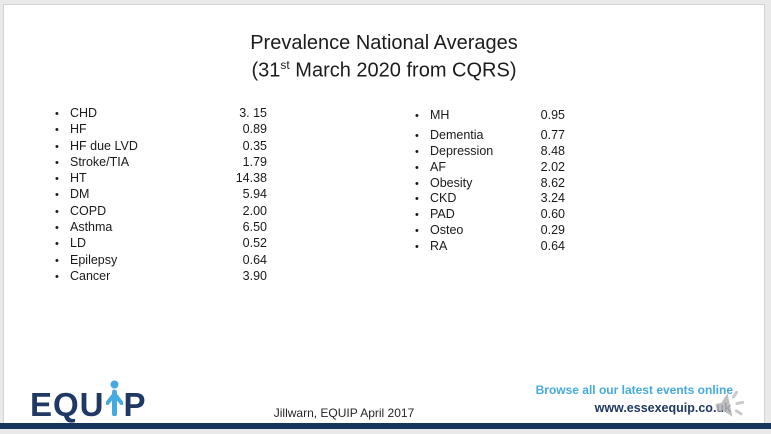 Image resolution: width=771 pixels, height=434 pixels. What do you see at coordinates (439, 246) in the screenshot?
I see `condition-label: RA` at bounding box center [439, 246].